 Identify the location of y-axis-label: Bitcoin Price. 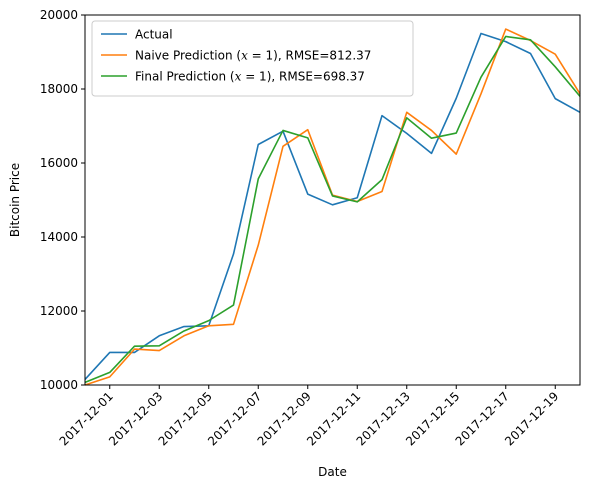
(15, 200).